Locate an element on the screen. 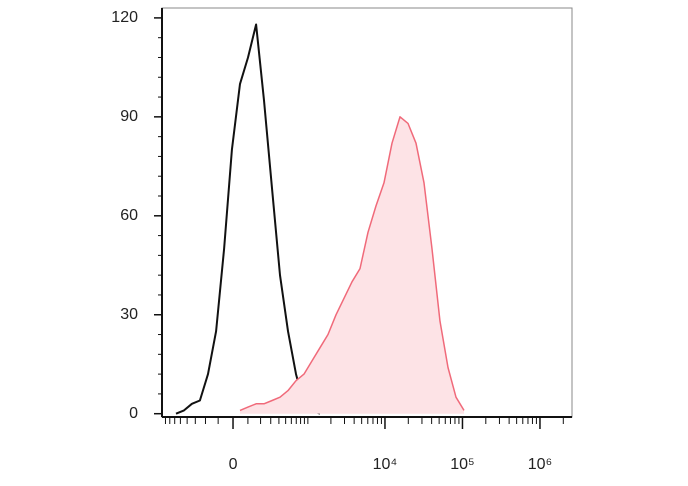  y-tick-label: 0 is located at coordinates (133, 413).